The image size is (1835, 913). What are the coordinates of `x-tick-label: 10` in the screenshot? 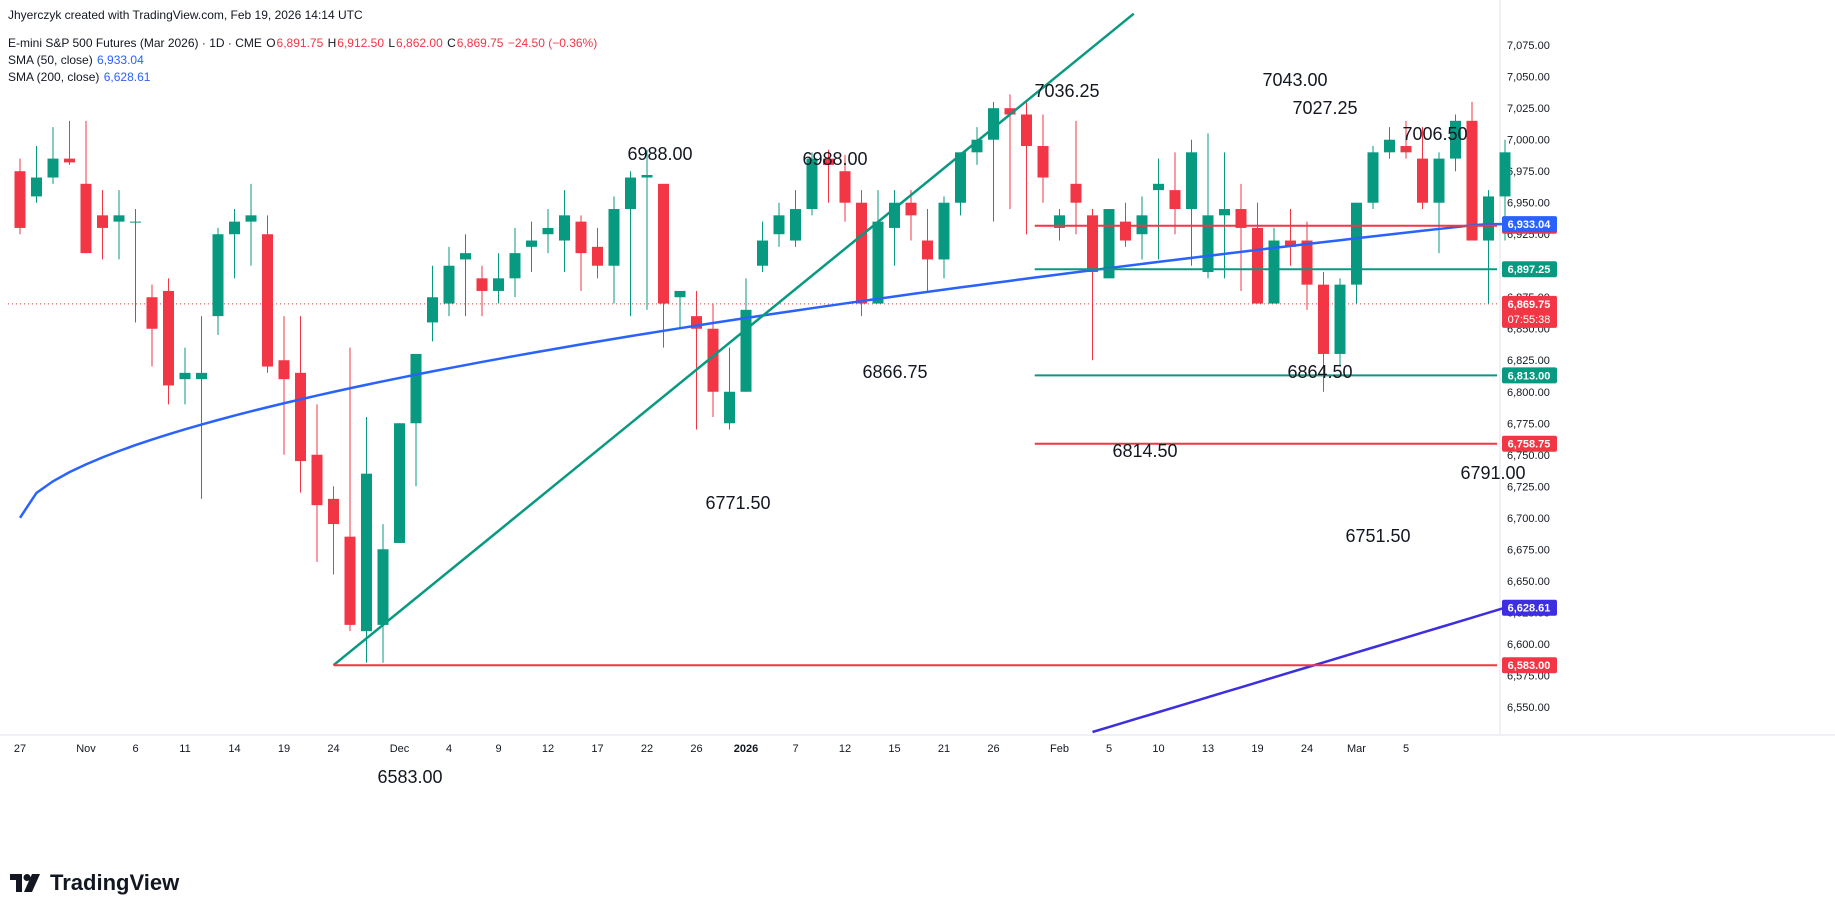 It's located at (1158, 749).